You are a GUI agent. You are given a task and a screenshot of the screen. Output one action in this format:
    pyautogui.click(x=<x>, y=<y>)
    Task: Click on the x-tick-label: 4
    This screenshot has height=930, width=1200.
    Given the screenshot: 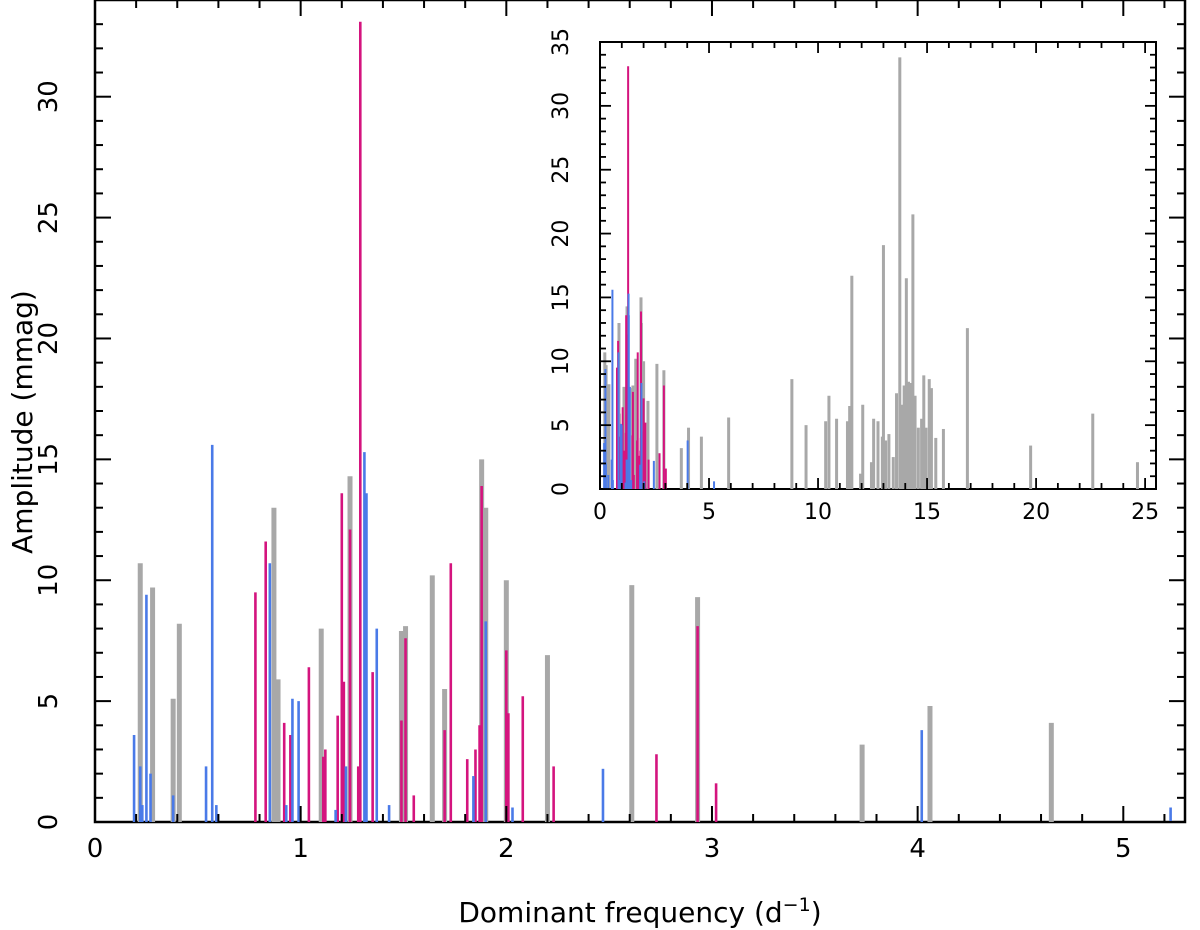 What is the action you would take?
    pyautogui.click(x=917, y=849)
    